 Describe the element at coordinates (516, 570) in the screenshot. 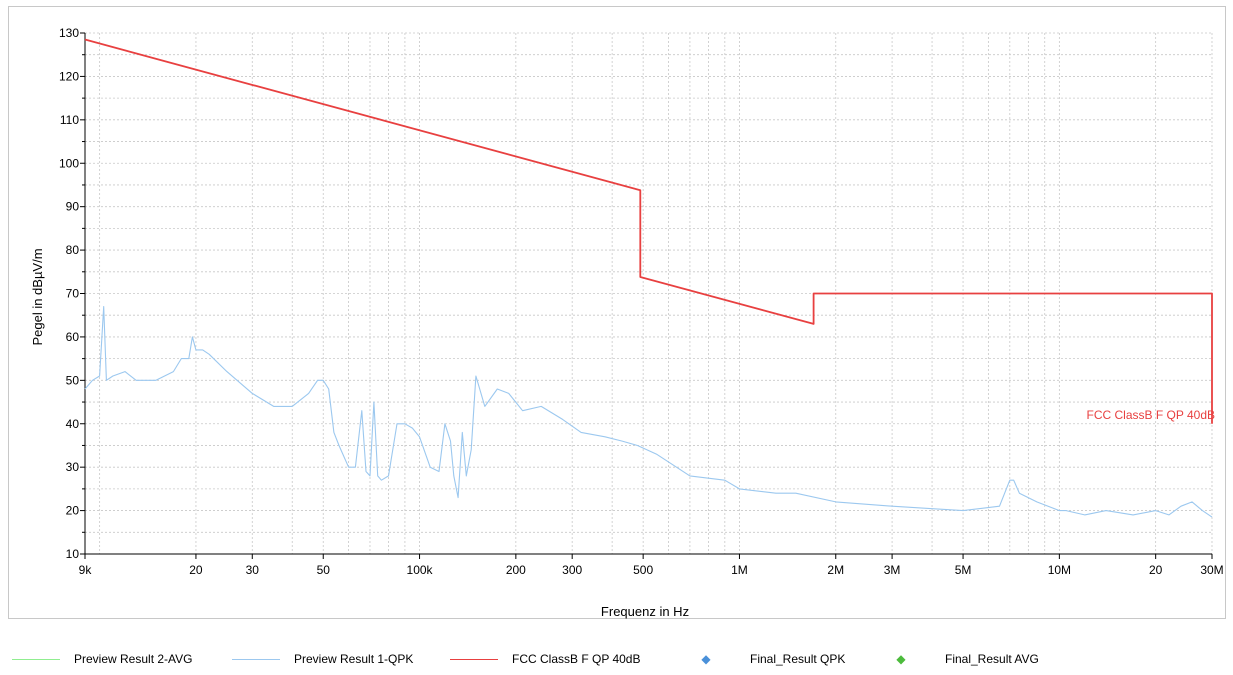

I see `x-tick-label: 200` at that location.